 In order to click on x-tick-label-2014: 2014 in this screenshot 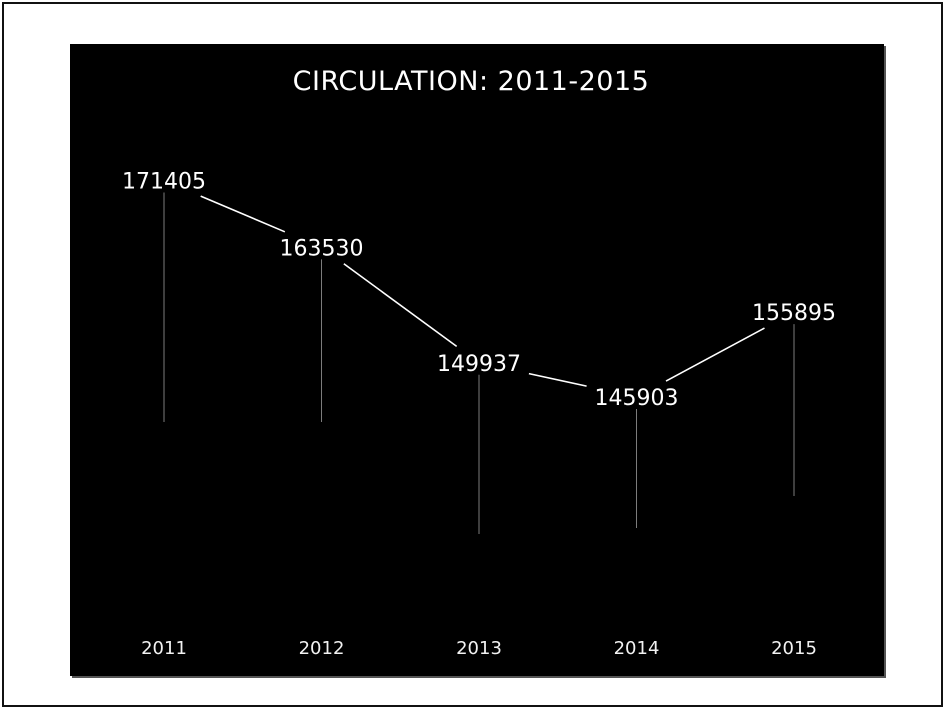, I will do `click(637, 648)`.